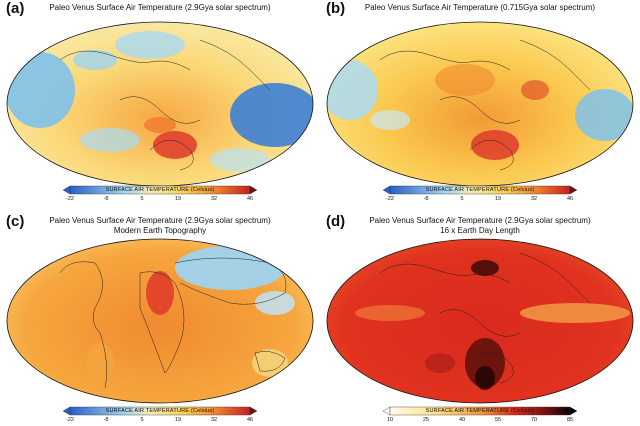  Describe the element at coordinates (15, 221) in the screenshot. I see `panel-label: (c)` at that location.